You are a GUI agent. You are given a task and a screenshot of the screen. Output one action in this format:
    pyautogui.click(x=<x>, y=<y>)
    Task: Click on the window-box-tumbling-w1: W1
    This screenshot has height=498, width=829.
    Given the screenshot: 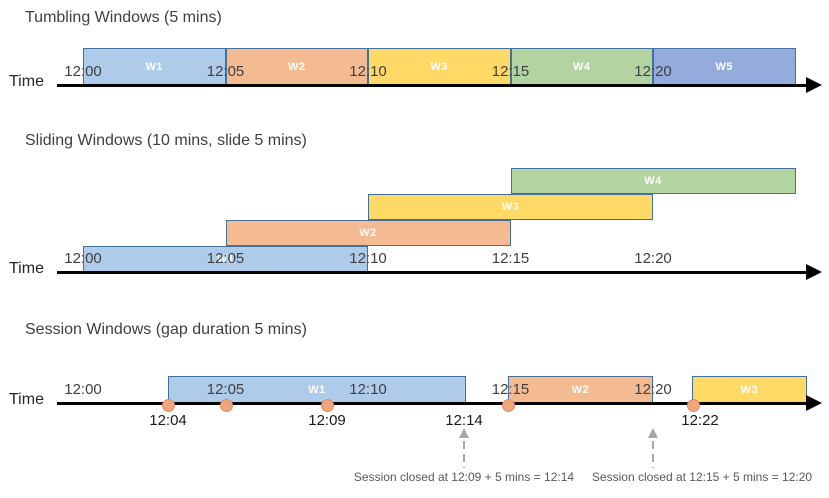 What is the action you would take?
    pyautogui.click(x=154, y=66)
    